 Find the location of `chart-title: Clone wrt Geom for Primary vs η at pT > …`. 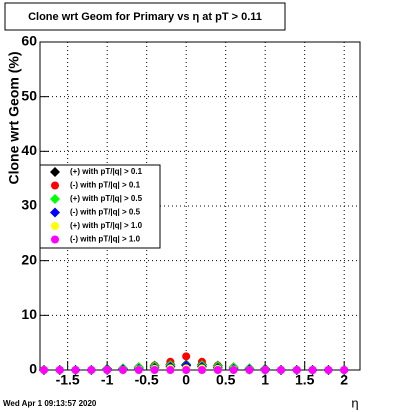

chart-title: Clone wrt Geom for Primary vs η at pT > … is located at coordinates (145, 17).